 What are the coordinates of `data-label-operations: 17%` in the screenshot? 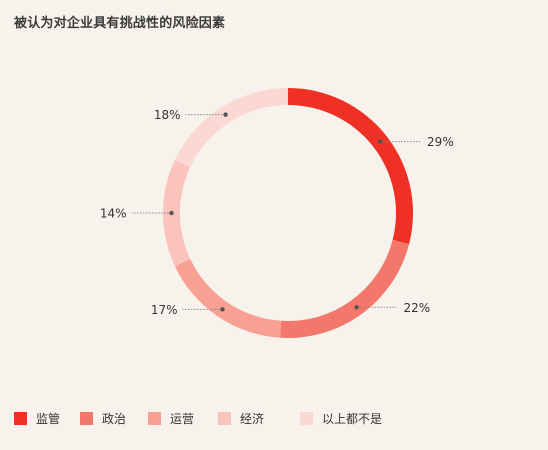 It's located at (164, 310).